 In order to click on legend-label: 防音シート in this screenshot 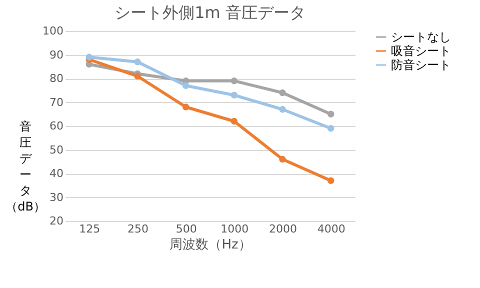, I will do `click(421, 65)`.